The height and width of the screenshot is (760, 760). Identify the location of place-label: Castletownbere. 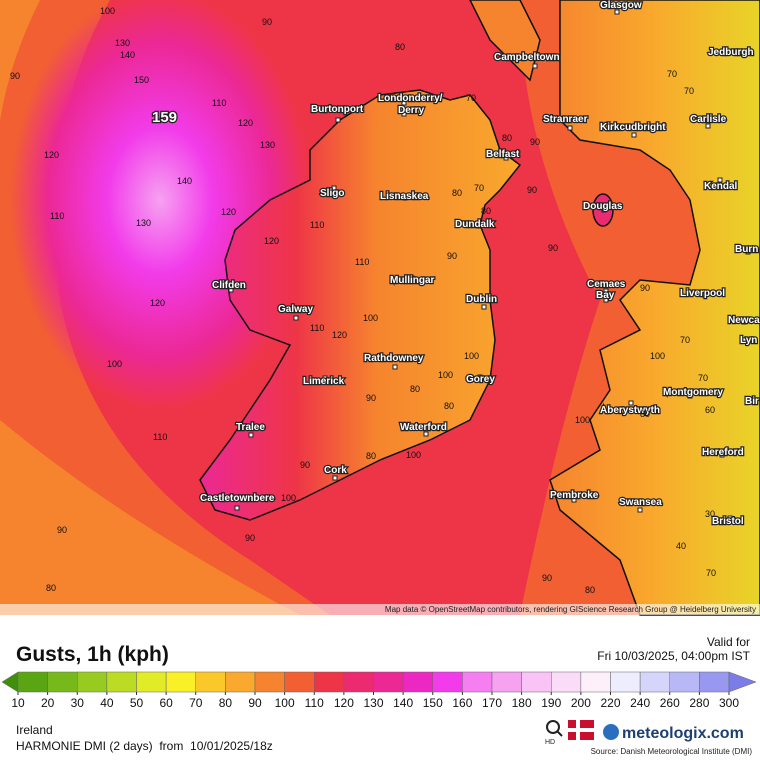
(237, 498).